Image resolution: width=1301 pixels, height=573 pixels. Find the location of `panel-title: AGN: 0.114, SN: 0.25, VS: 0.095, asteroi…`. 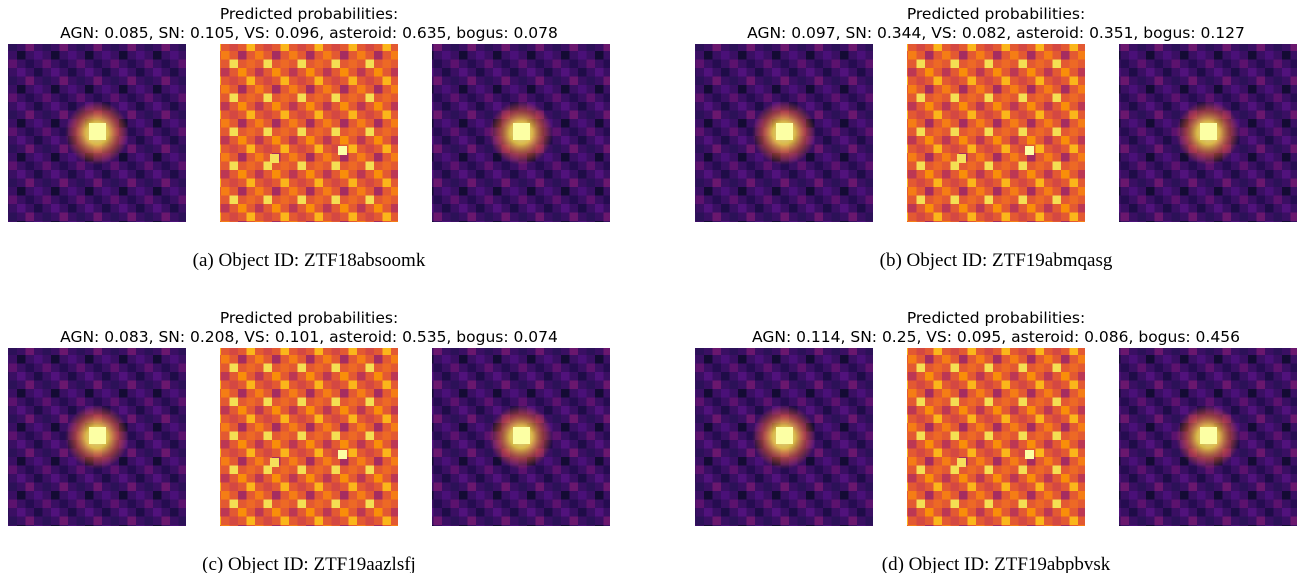

panel-title: AGN: 0.114, SN: 0.25, VS: 0.095, asteroi… is located at coordinates (996, 337).